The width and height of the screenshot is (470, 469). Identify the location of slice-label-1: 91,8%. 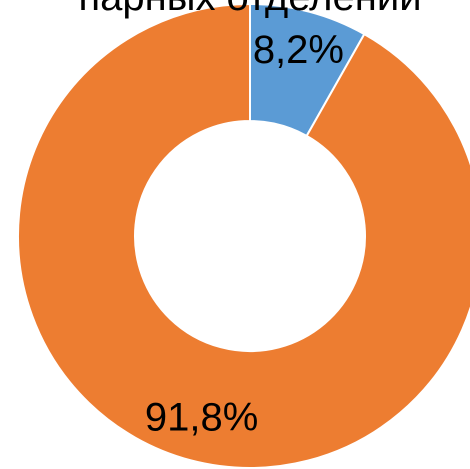
(201, 417).